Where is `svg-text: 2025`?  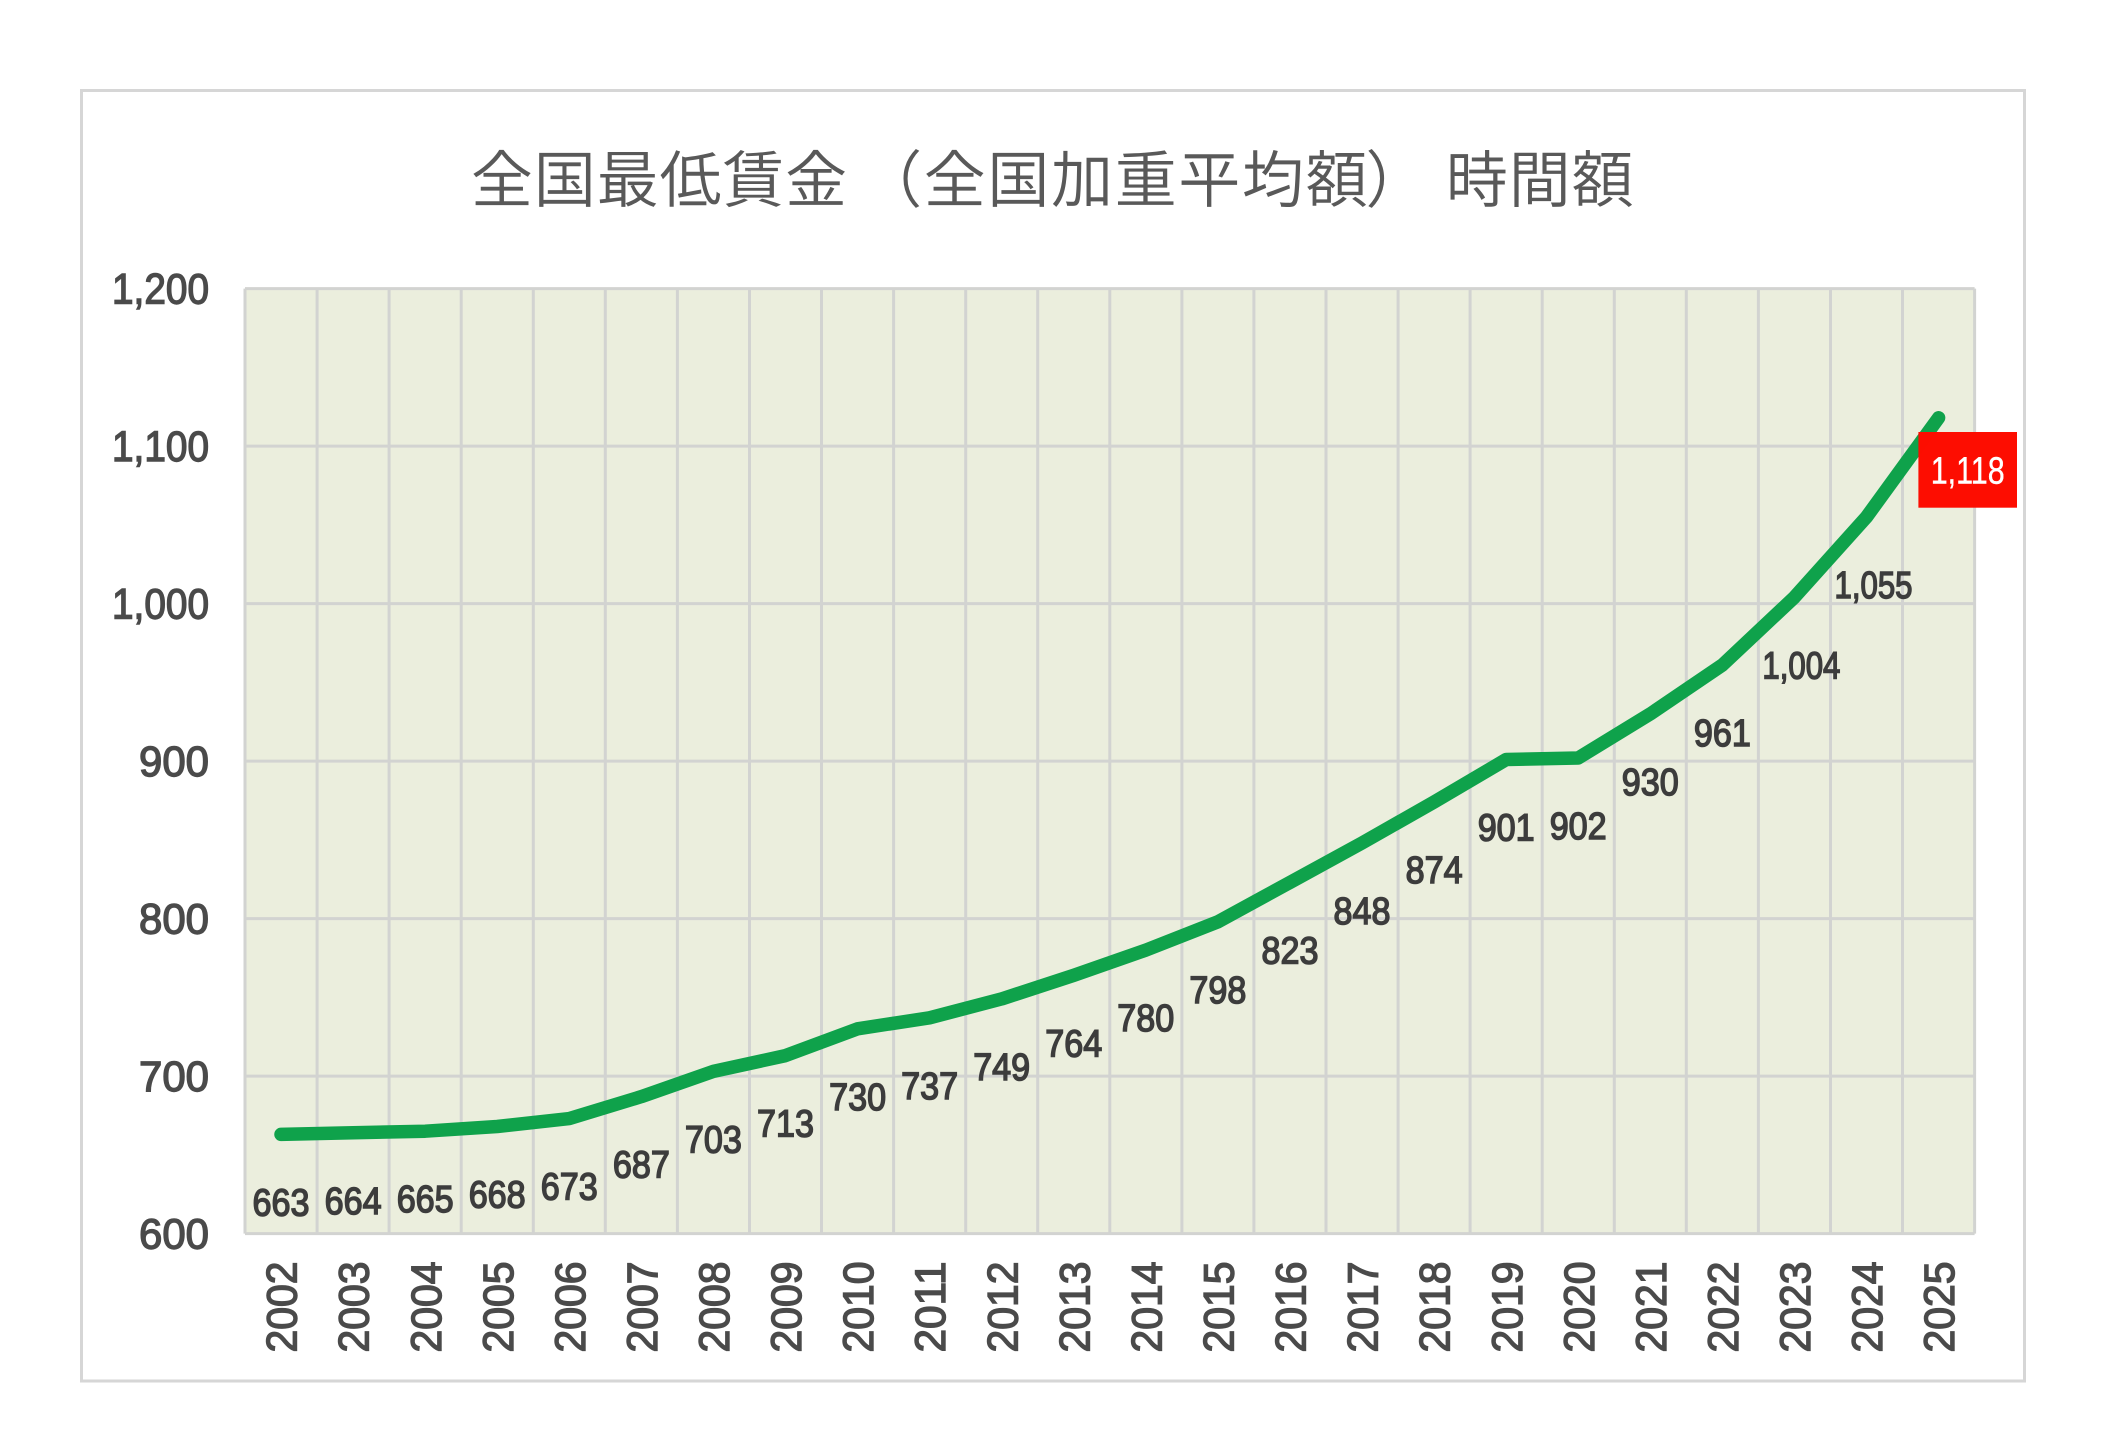 svg-text: 2025 is located at coordinates (1940, 1307).